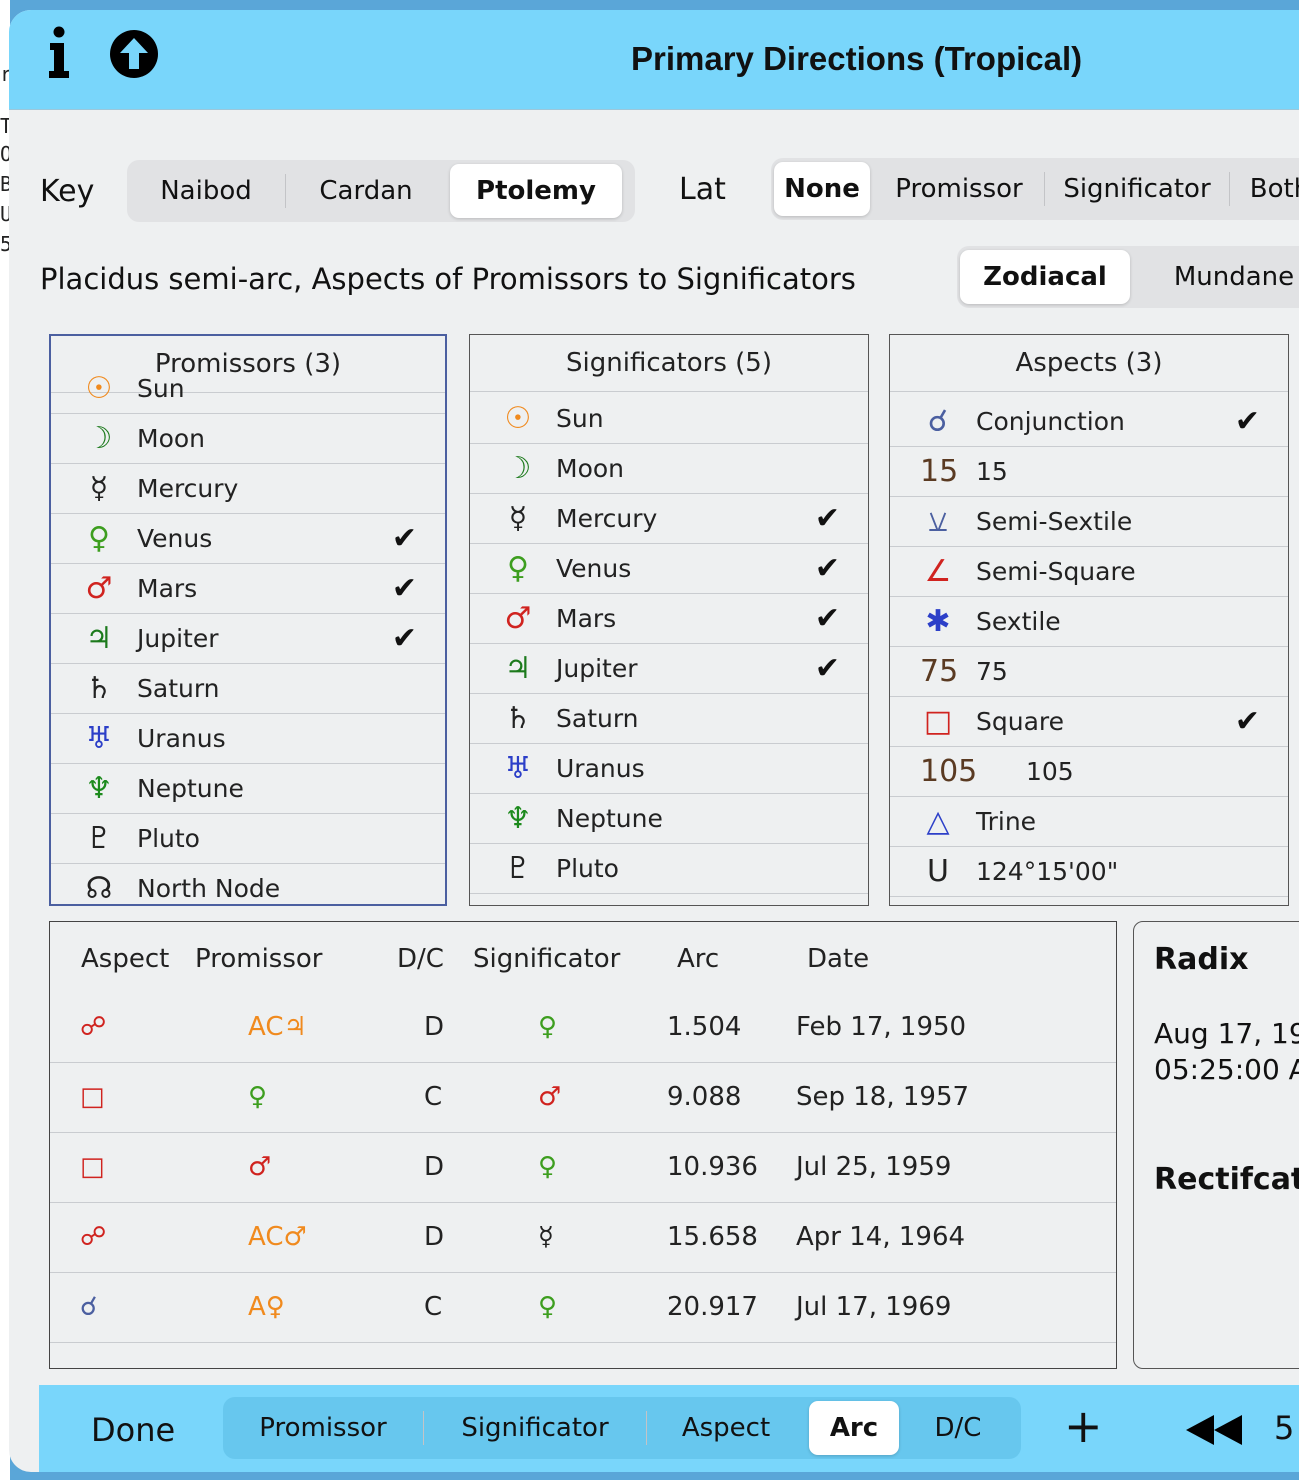 The image size is (1299, 1480). I want to click on cell-significator: ♀, so click(548, 1167).